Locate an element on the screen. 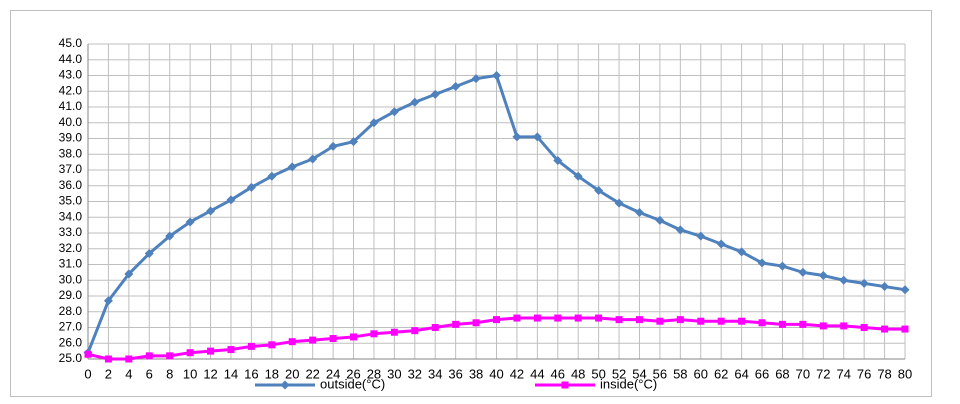 This screenshot has height=404, width=960. x-tick-label: 50 is located at coordinates (598, 373).